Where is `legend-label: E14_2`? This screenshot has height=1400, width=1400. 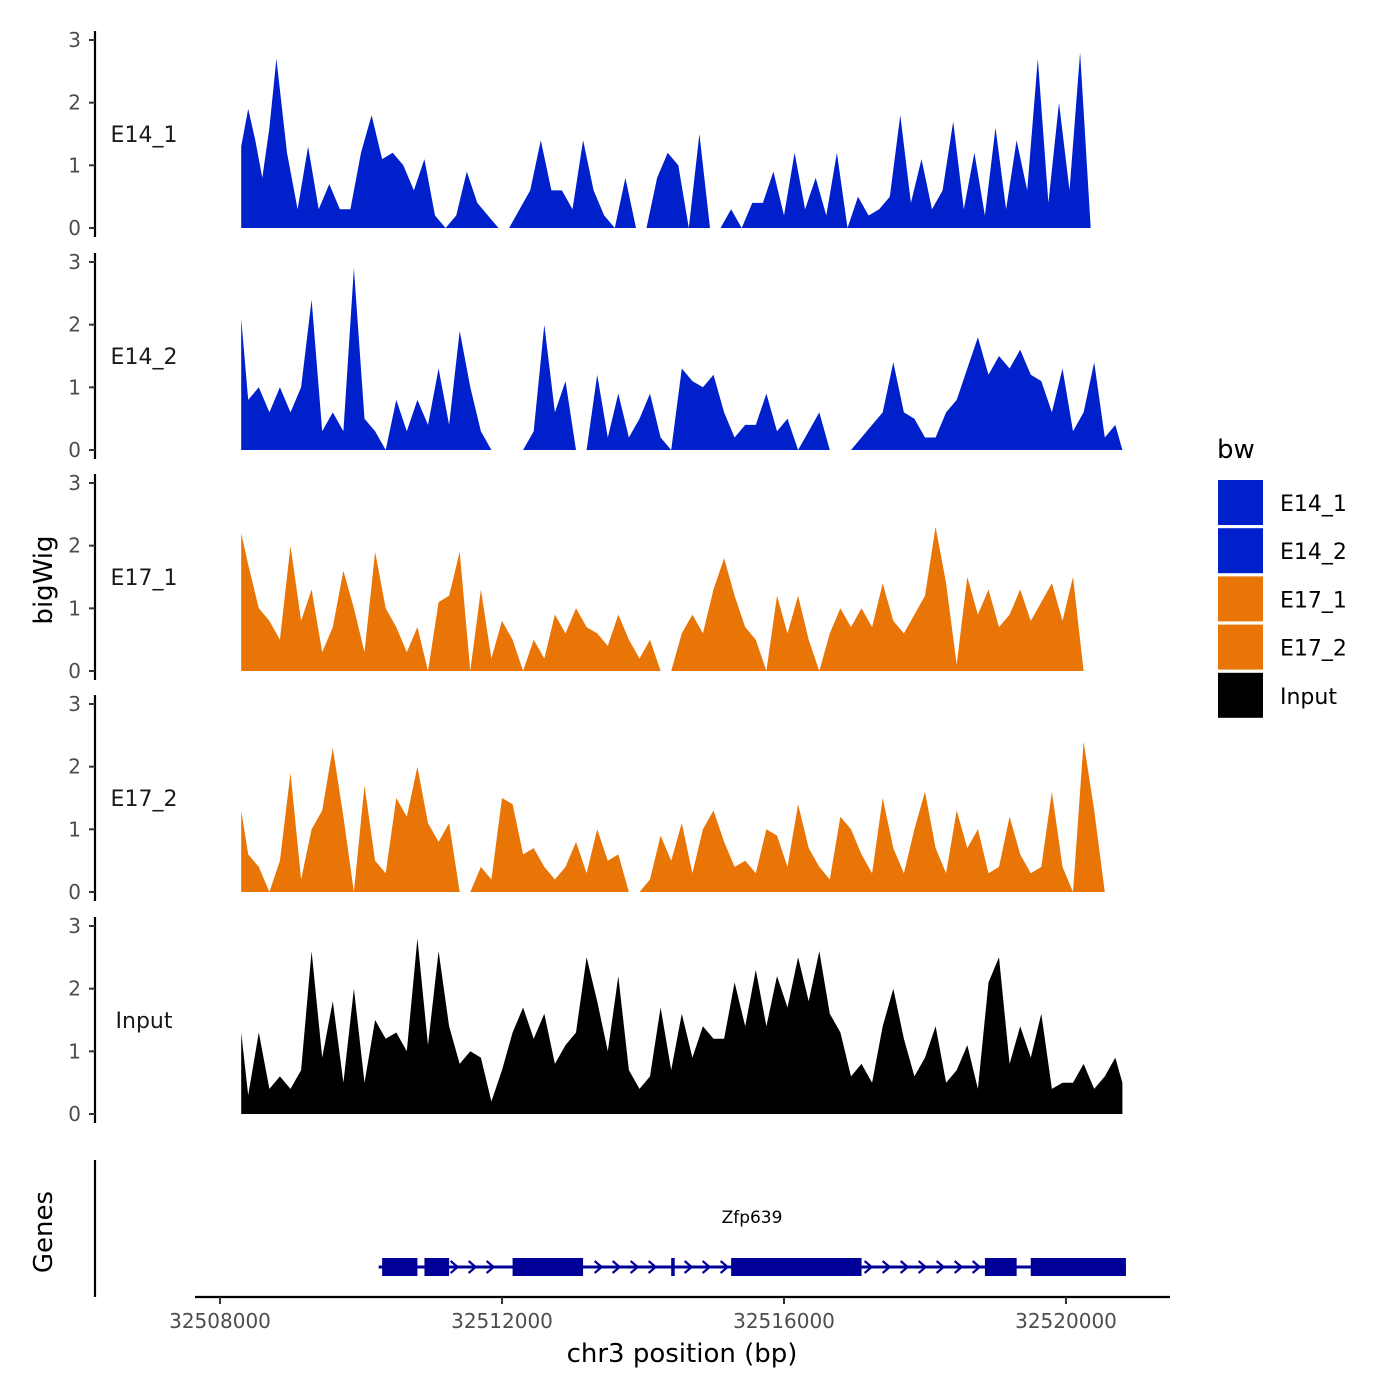 legend-label: E14_2 is located at coordinates (1313, 552).